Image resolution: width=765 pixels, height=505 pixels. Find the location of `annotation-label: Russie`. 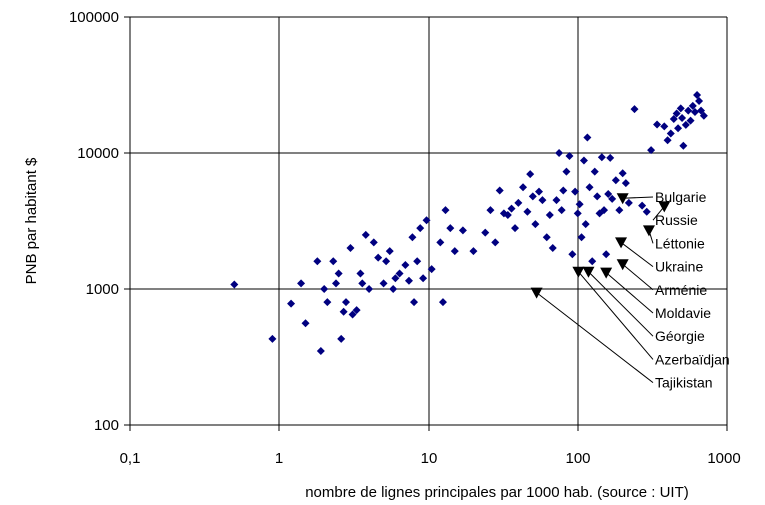

annotation-label: Russie is located at coordinates (676, 220).